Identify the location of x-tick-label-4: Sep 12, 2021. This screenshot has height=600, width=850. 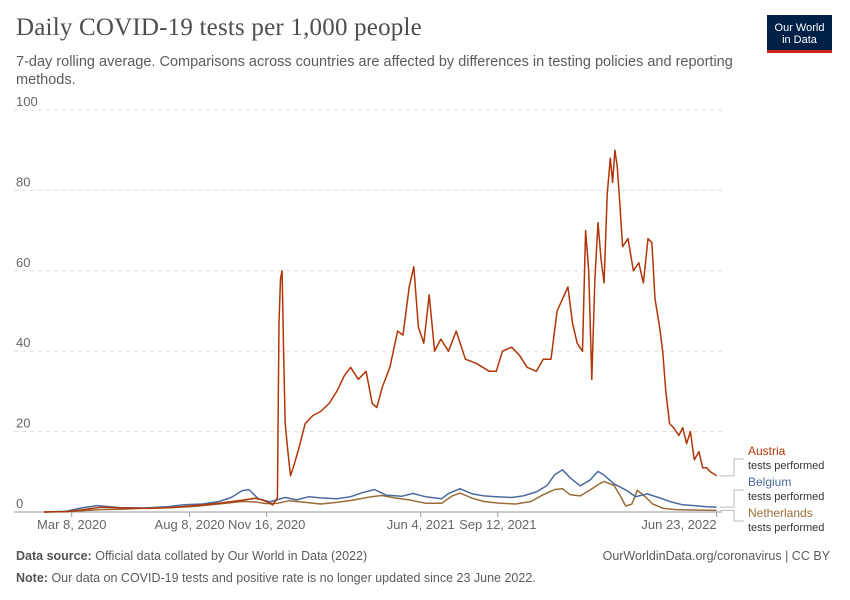
(497, 524).